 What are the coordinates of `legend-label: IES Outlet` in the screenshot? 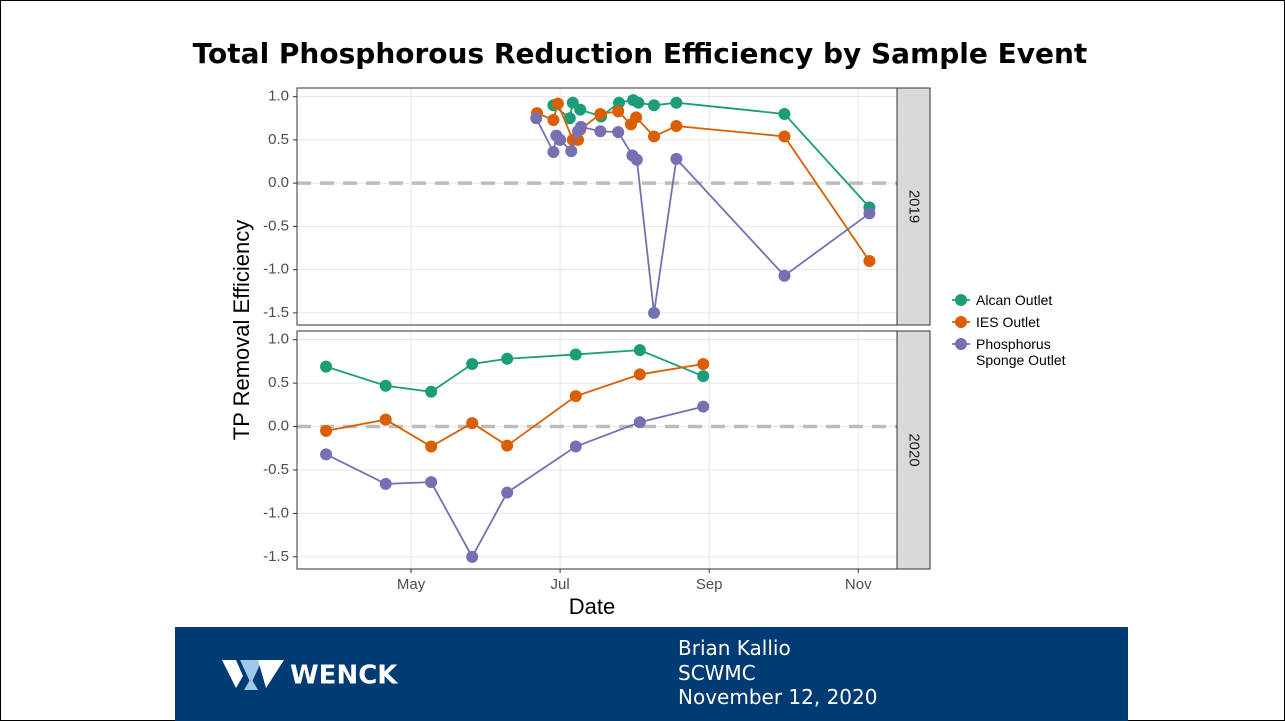 It's located at (1008, 322).